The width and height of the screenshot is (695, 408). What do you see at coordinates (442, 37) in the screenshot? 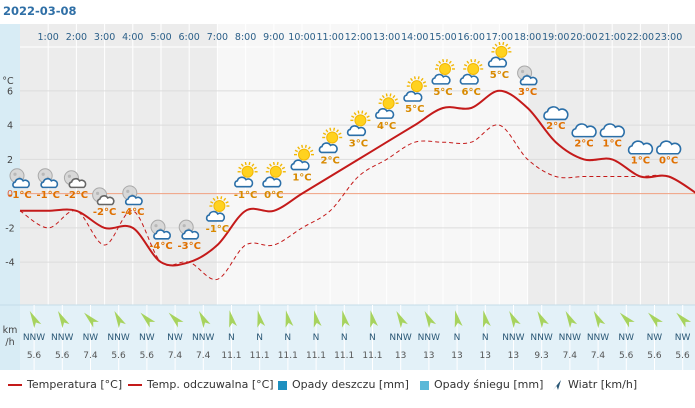
I see `hour-label: 15:00` at bounding box center [442, 37].